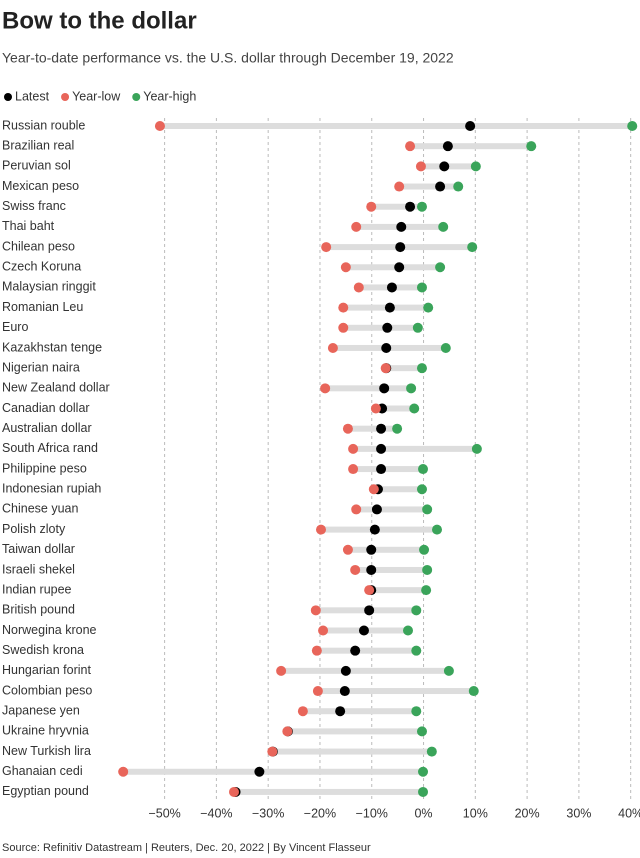  Describe the element at coordinates (320, 813) in the screenshot. I see `x-tick-label: −20%` at that location.